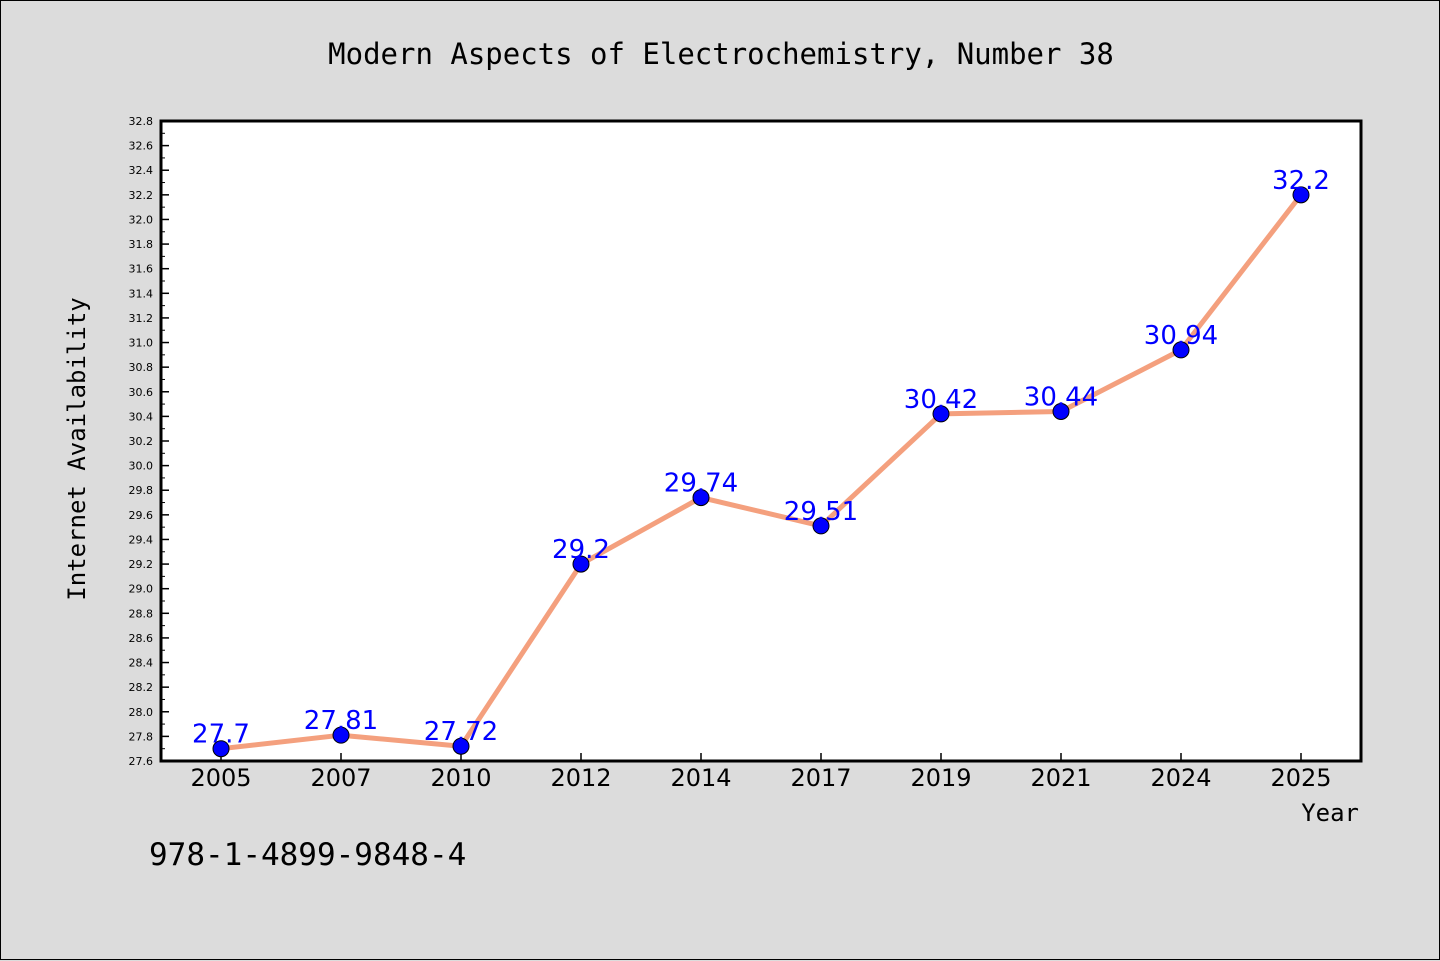 Image resolution: width=1440 pixels, height=961 pixels. Describe the element at coordinates (700, 778) in the screenshot. I see `x-tick-label: 2014` at that location.